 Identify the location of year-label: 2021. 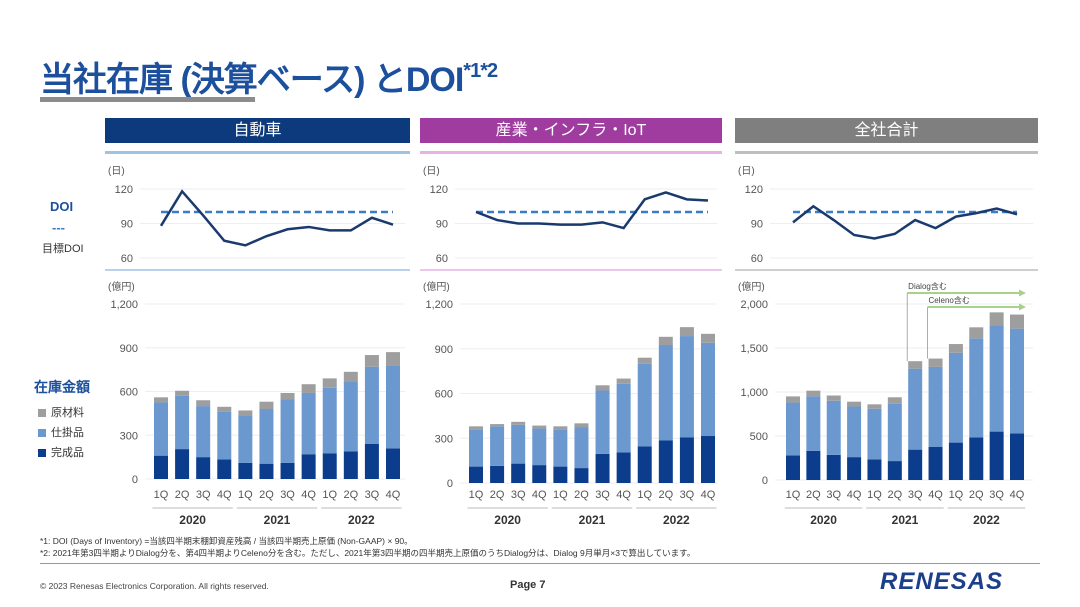
(905, 520).